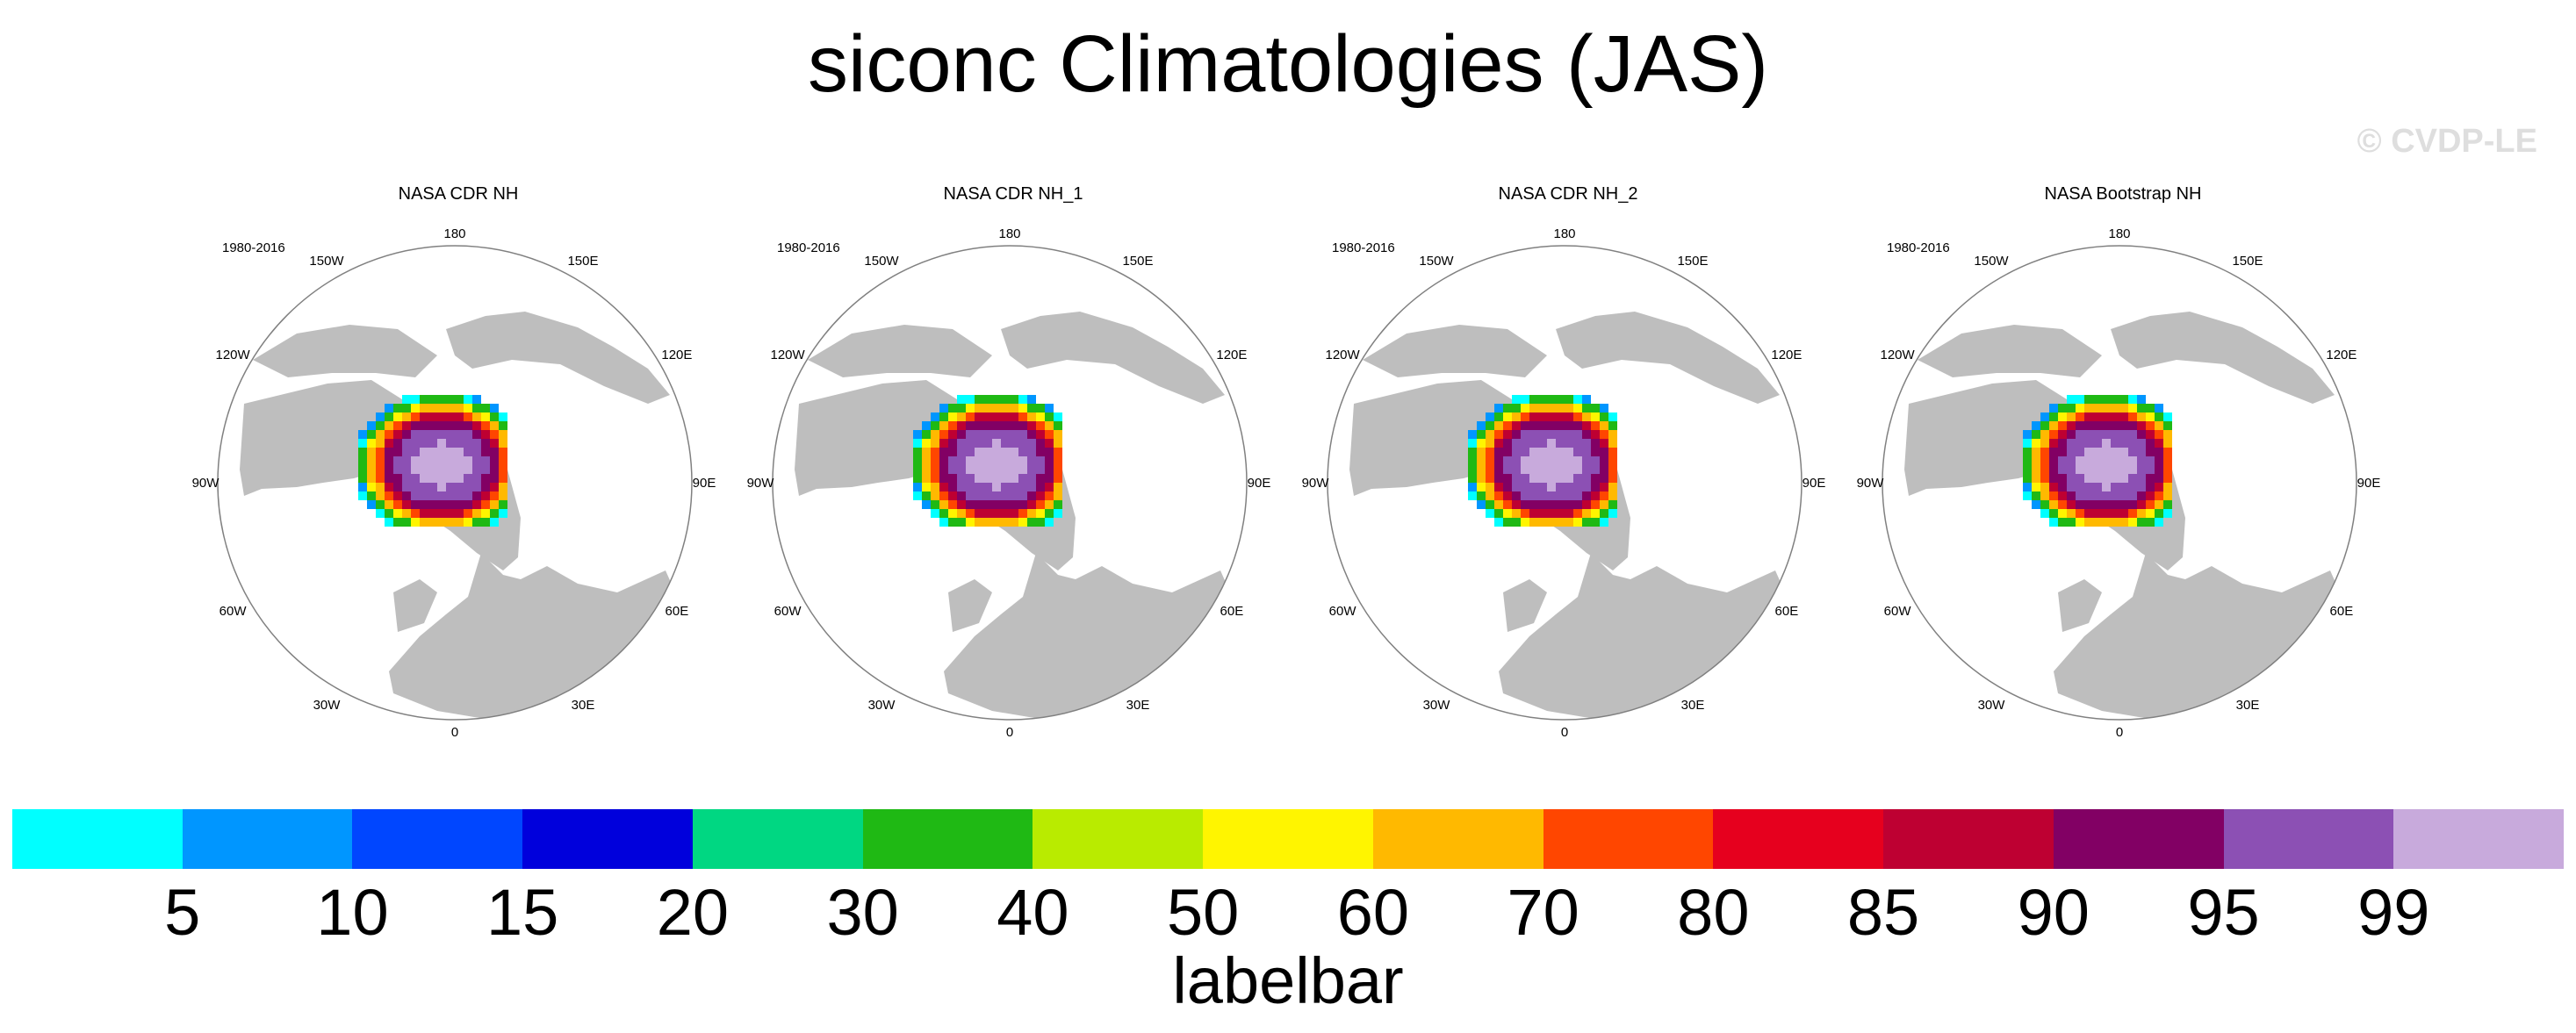 The image size is (2576, 1033). Describe the element at coordinates (2123, 194) in the screenshot. I see `panel-title: NASA Bootstrap NH` at that location.